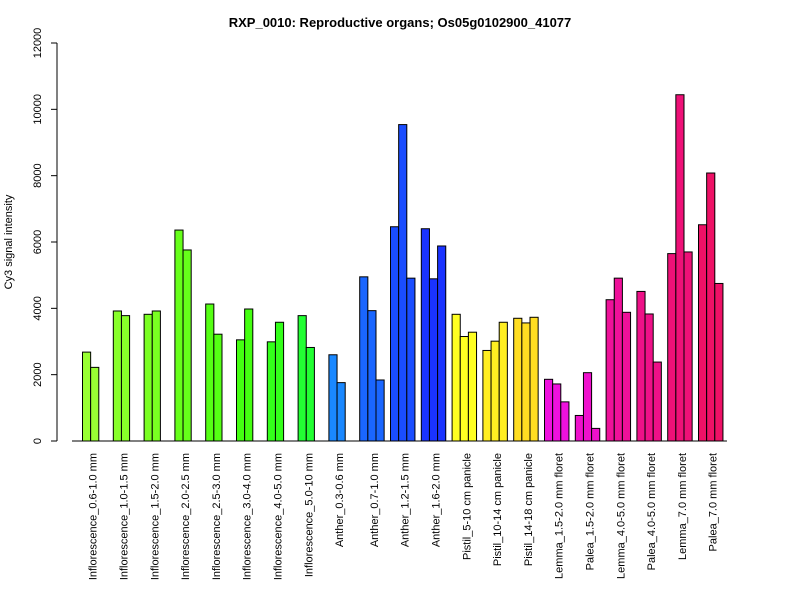  What do you see at coordinates (498, 509) in the screenshot?
I see `x-tick-label: Pistil_10-14 cm panicle` at bounding box center [498, 509].